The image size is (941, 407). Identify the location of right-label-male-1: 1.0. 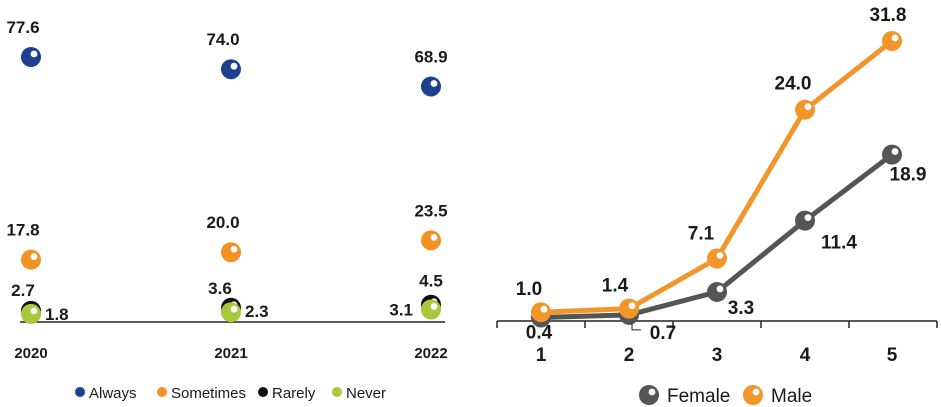
(529, 289).